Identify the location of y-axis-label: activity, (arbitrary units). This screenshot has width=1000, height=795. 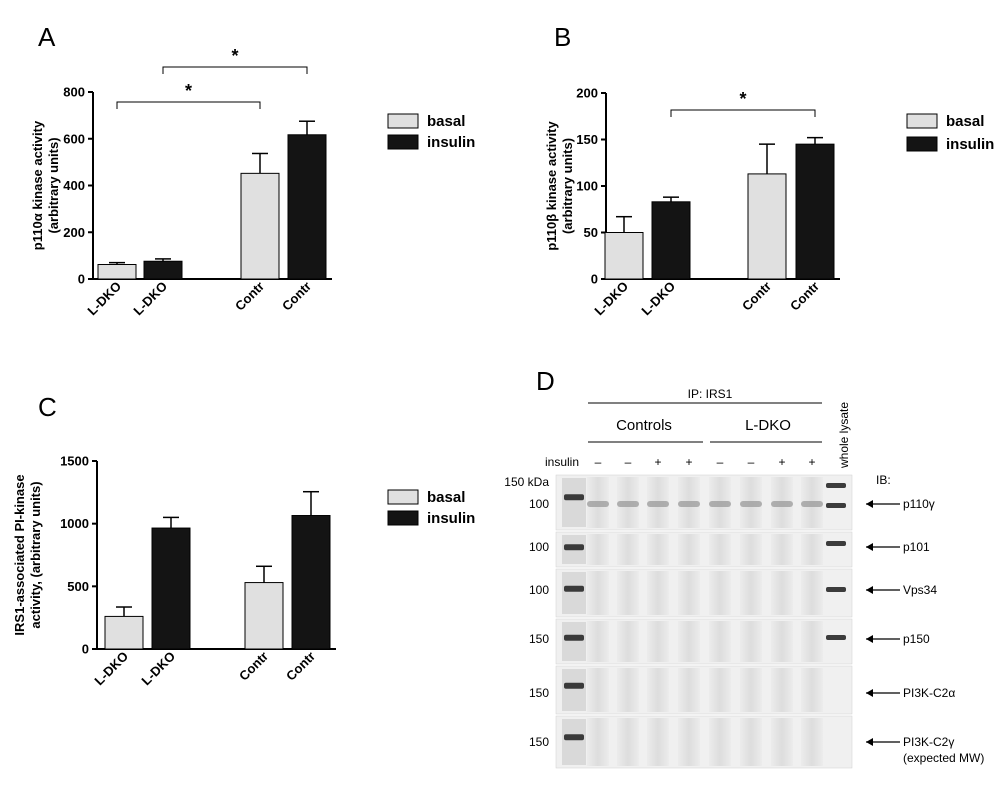
(35, 554).